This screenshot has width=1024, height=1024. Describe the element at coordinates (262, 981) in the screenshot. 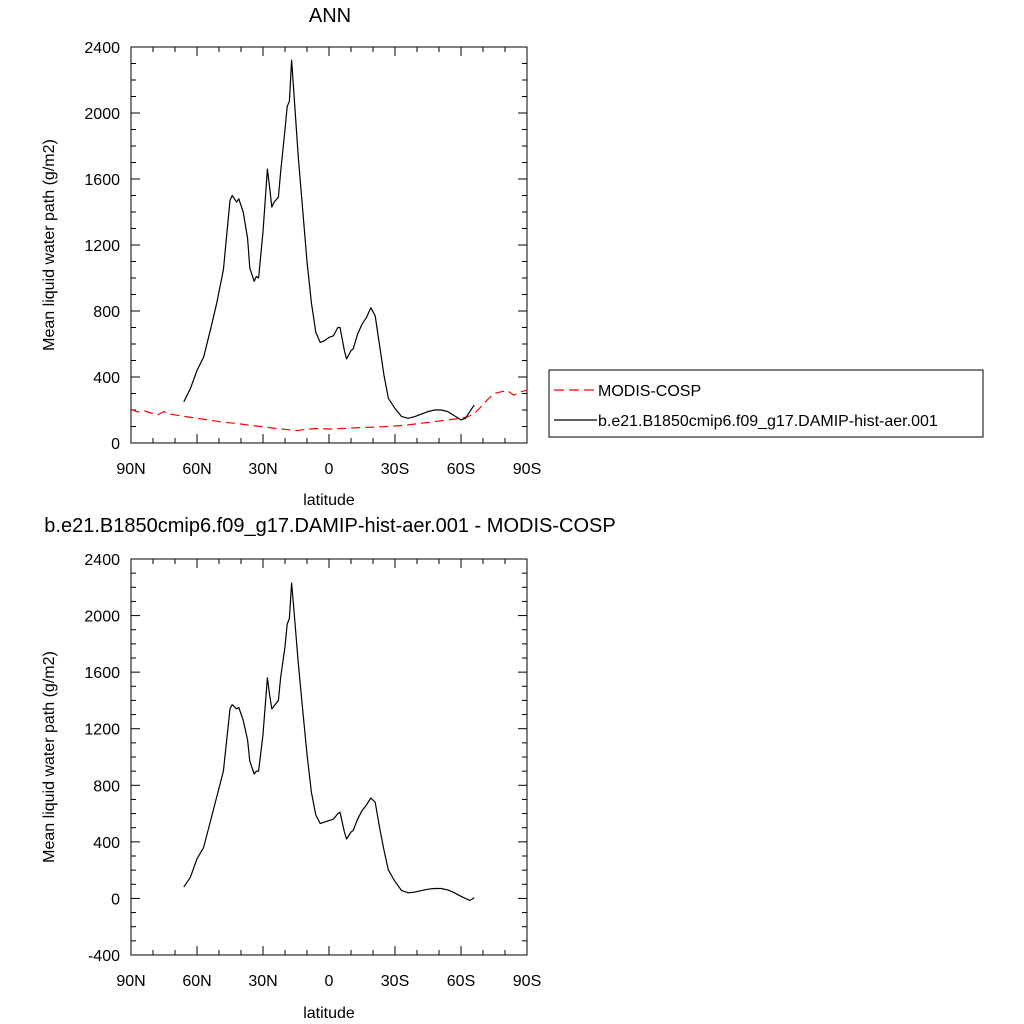

I see `bottom-x-tick-label: 30N` at that location.